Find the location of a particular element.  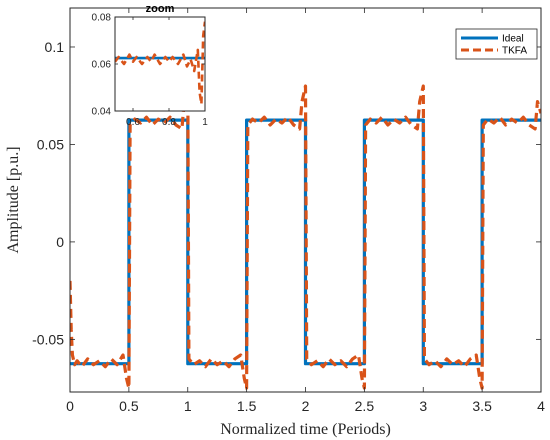

inset-frame-outline is located at coordinates (160, 64).